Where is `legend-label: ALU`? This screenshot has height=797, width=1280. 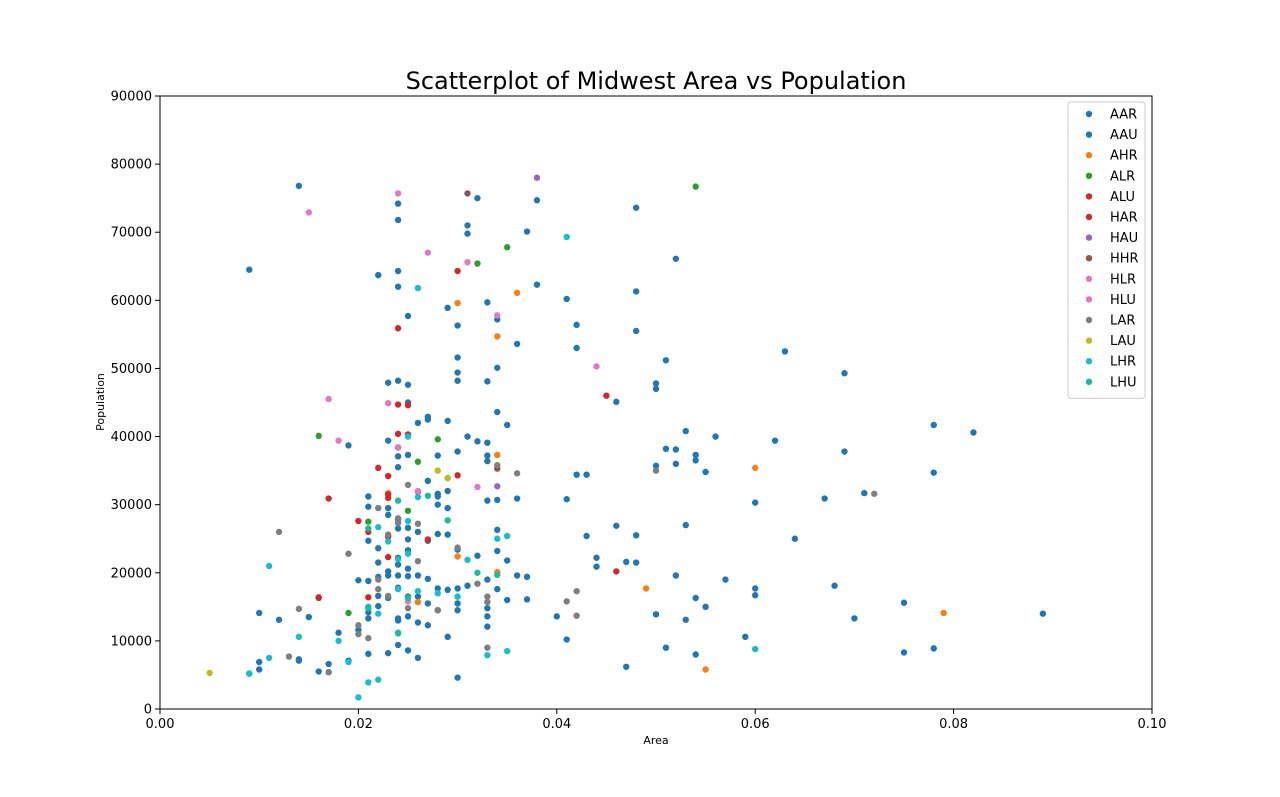 legend-label: ALU is located at coordinates (1122, 197).